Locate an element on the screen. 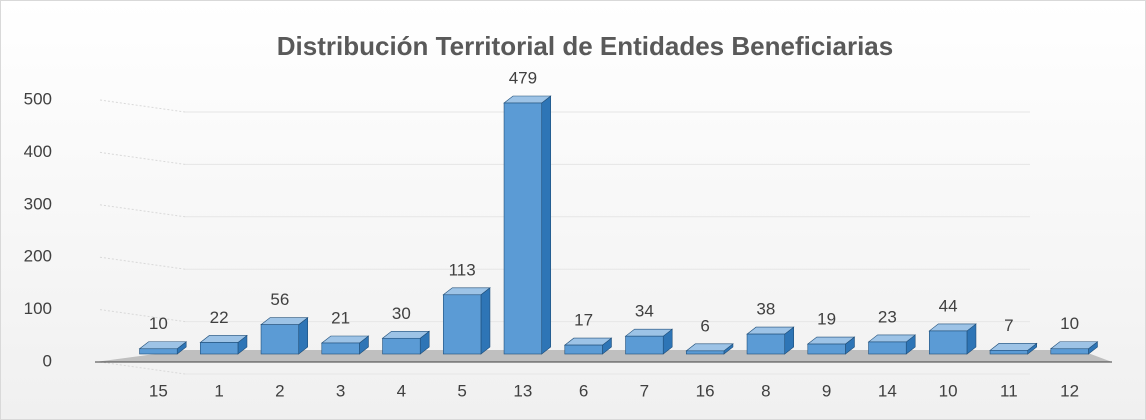 This screenshot has width=1146, height=420. data-label: 21 is located at coordinates (340, 317).